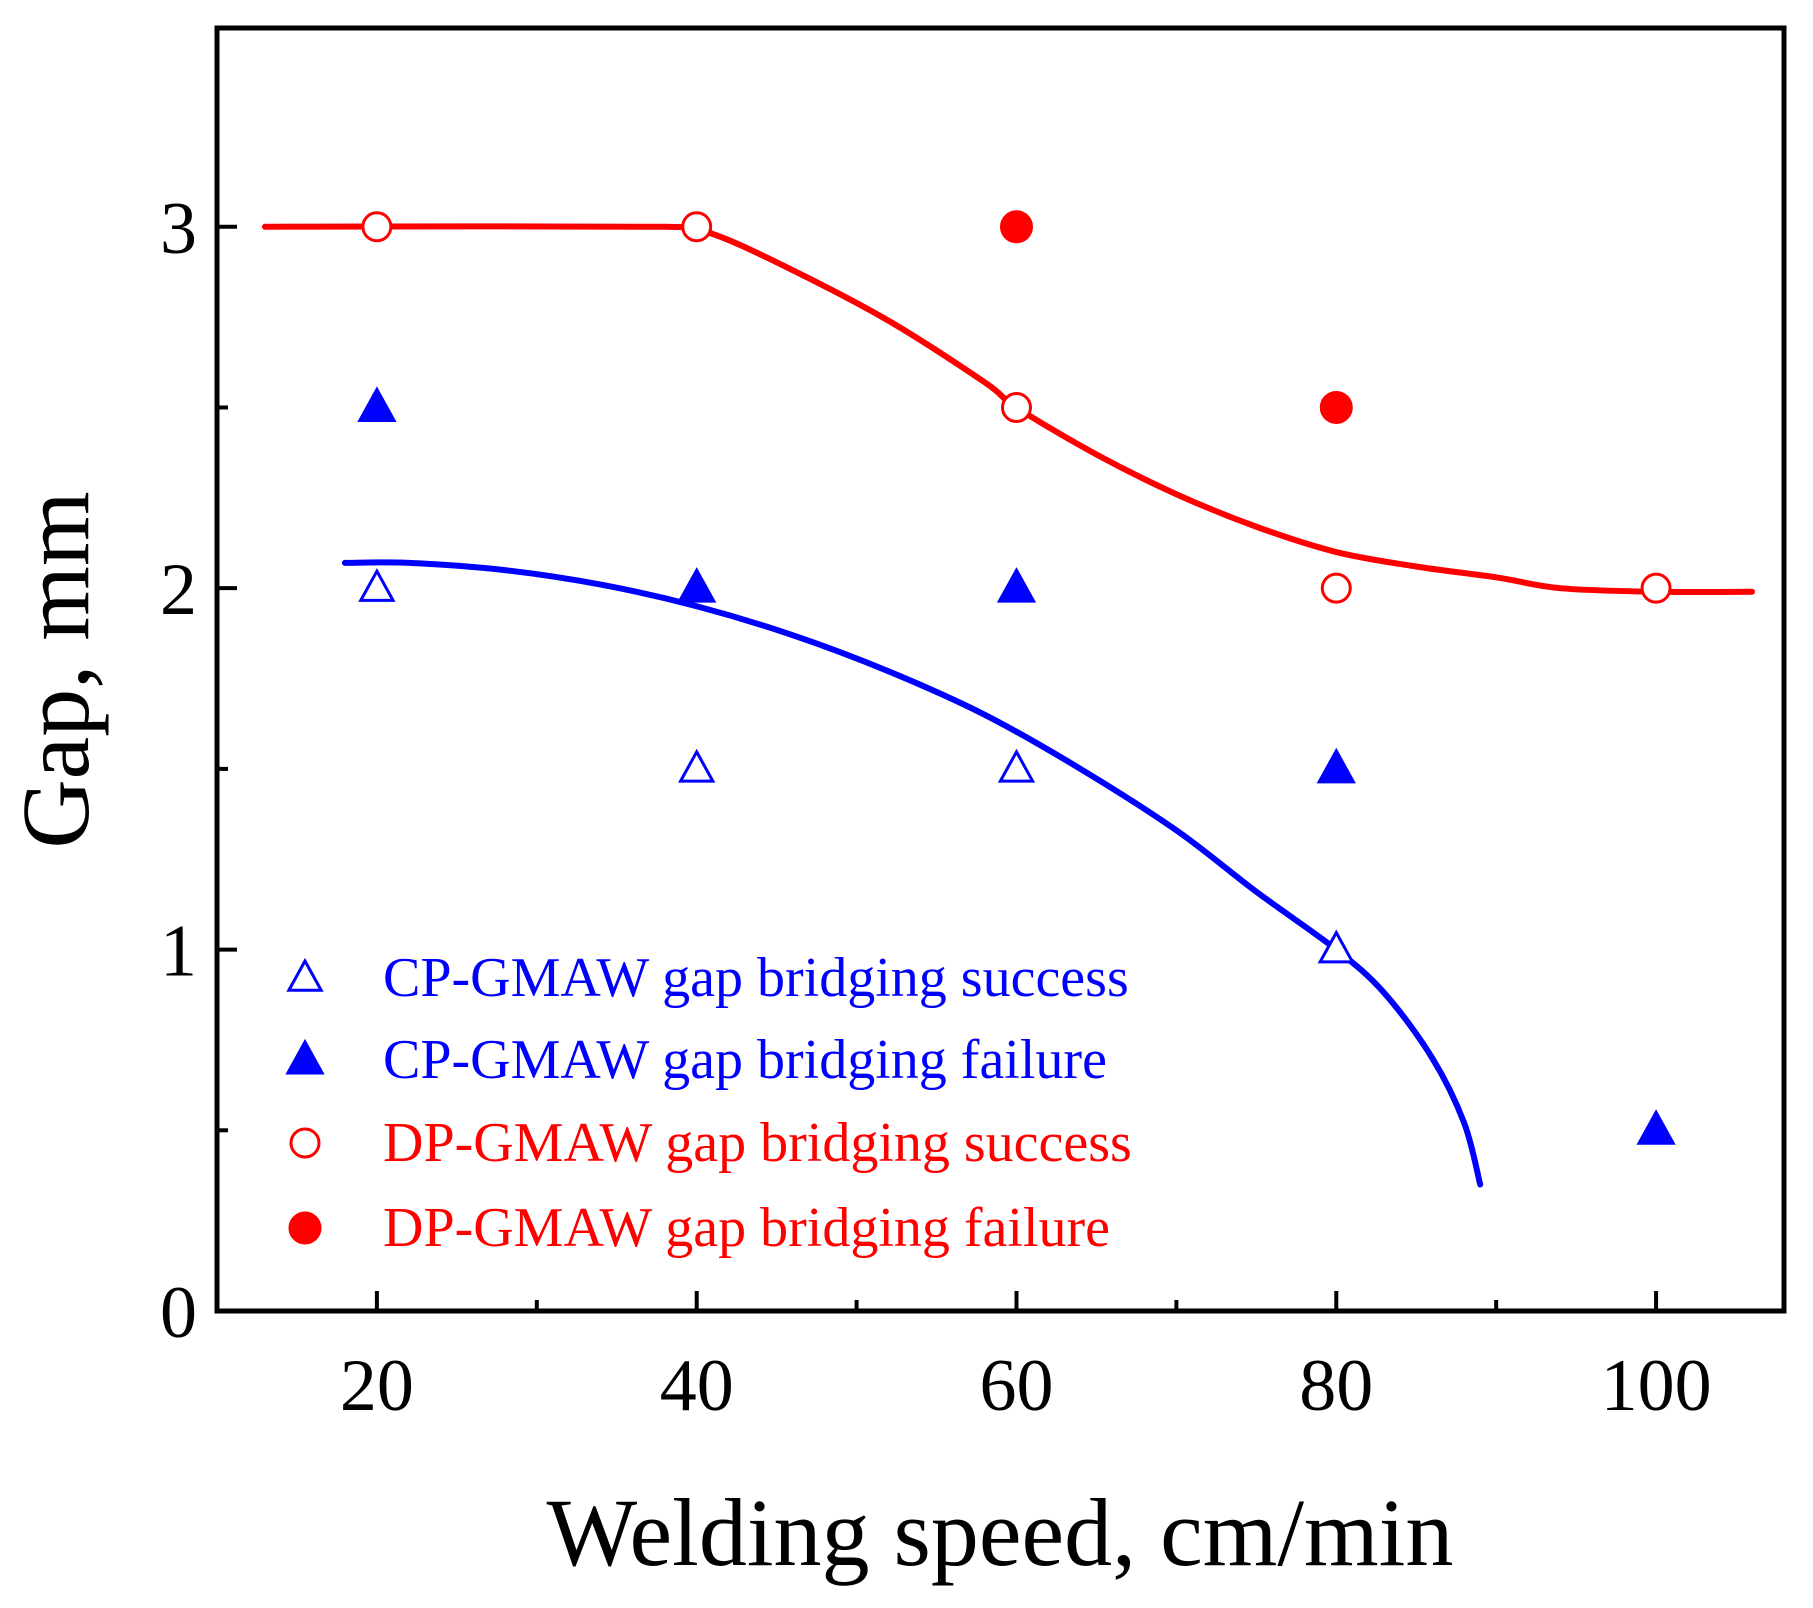  I want to click on legend-item: DP-GMAW gap bridging success, so click(710, 1143).